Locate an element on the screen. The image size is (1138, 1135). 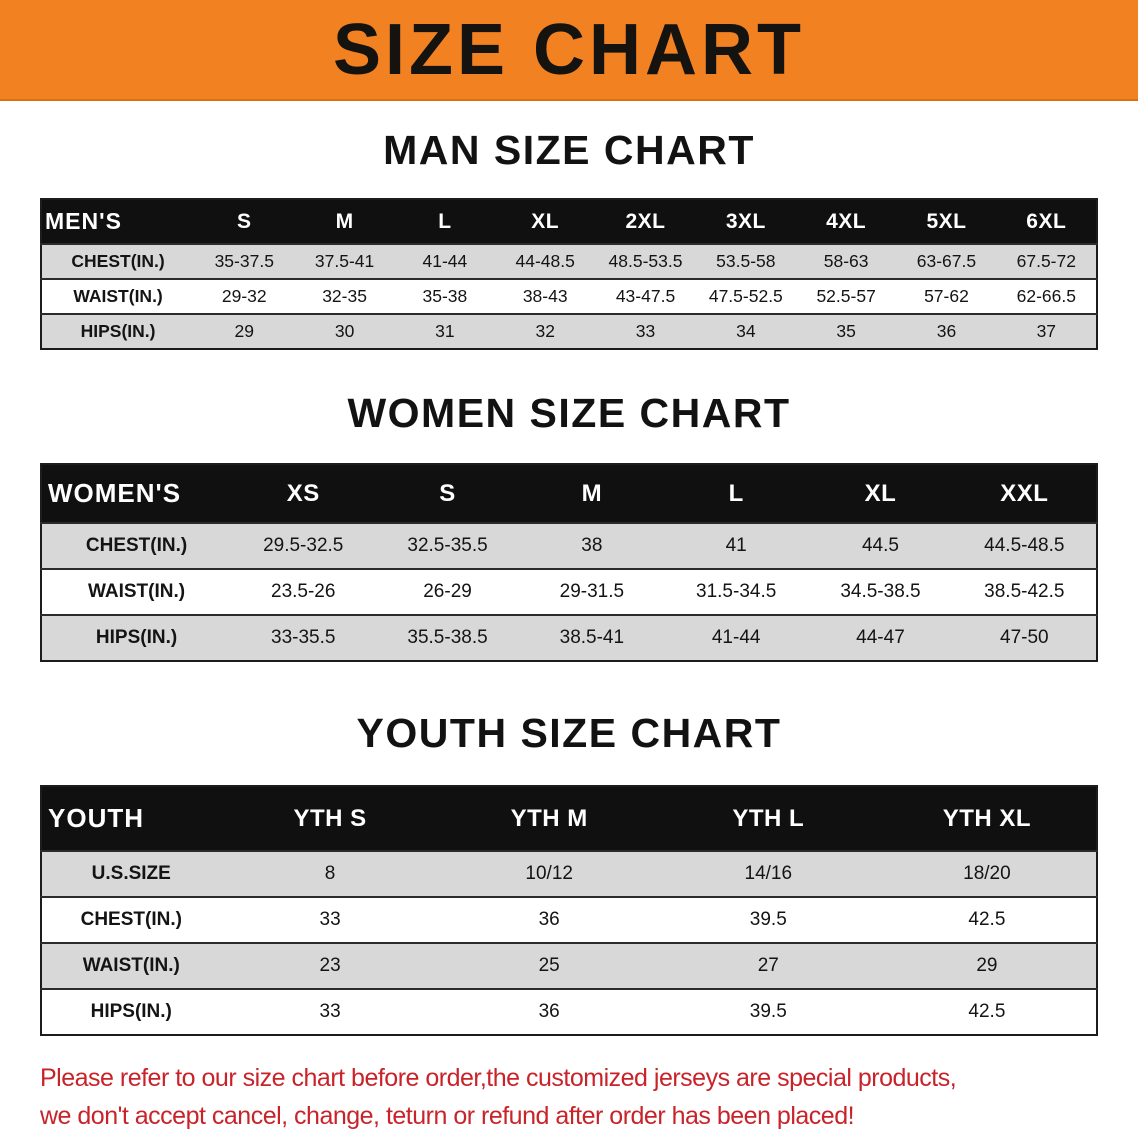
measure-value-cell: 37.5-41 is located at coordinates (344, 261).